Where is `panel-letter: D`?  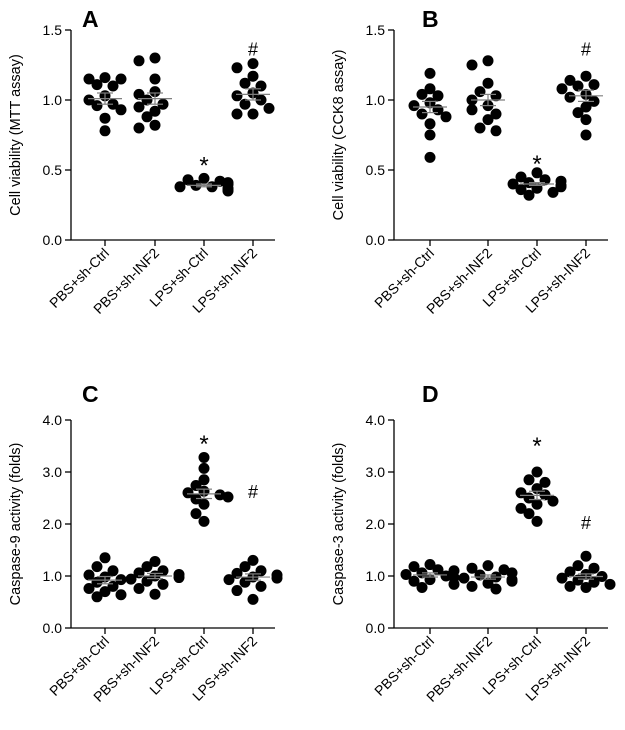
panel-letter: D is located at coordinates (430, 394).